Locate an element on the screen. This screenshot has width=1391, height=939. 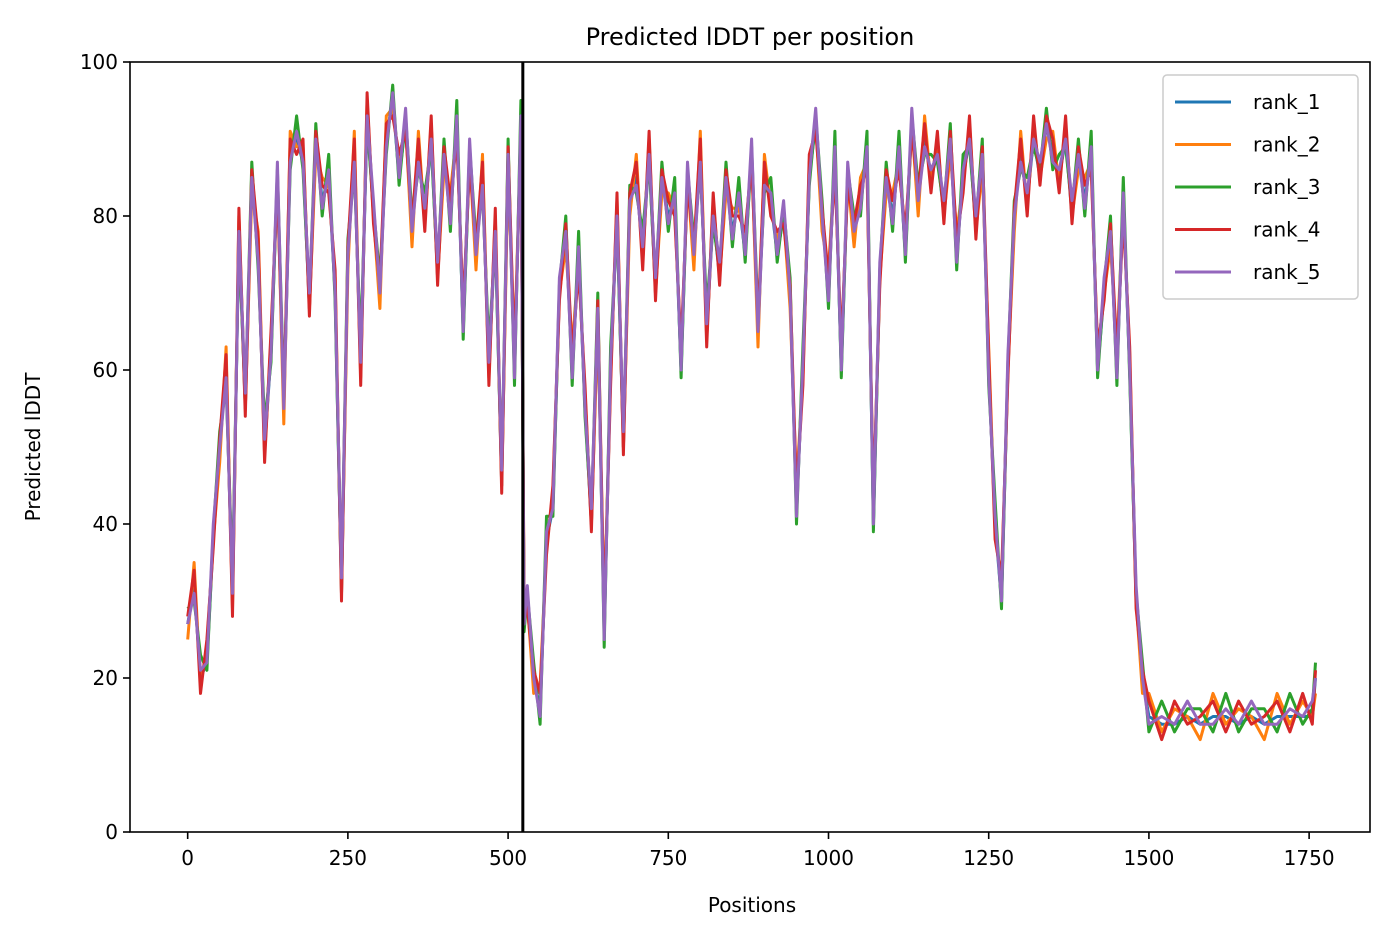
x-tick-label-1750: 1750 is located at coordinates (1309, 858).